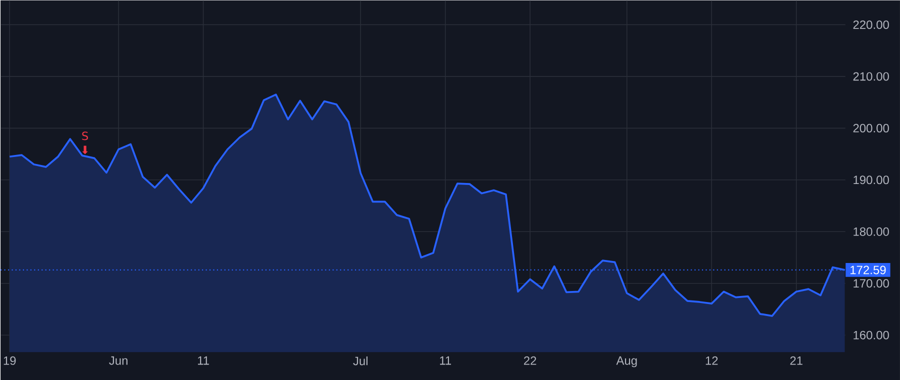 The width and height of the screenshot is (900, 380). Describe the element at coordinates (871, 180) in the screenshot. I see `y-tick-label: 190.00` at that location.